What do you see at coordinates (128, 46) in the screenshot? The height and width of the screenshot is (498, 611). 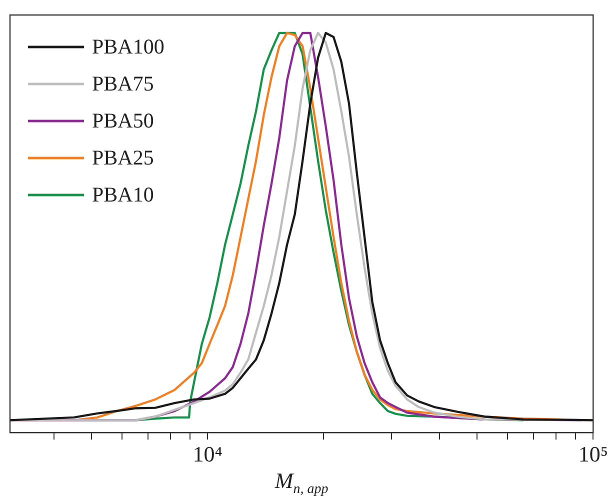 I see `legend-label: PBA100` at bounding box center [128, 46].